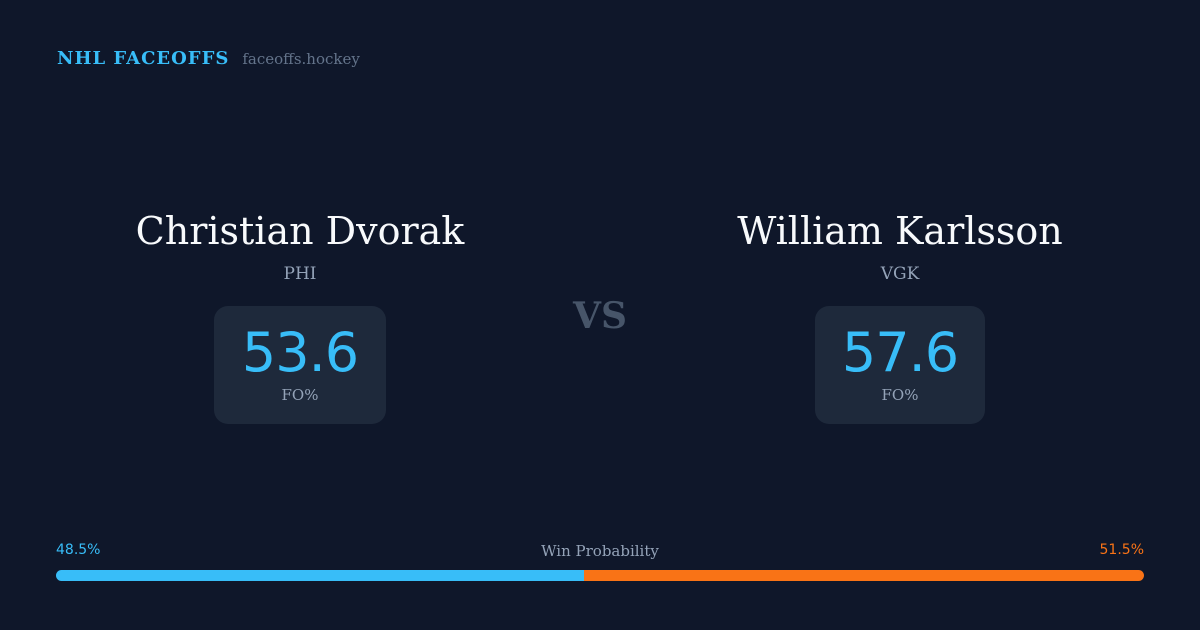 Image resolution: width=1200 pixels, height=630 pixels. Describe the element at coordinates (320, 575) in the screenshot. I see `win-probability-fill-left` at that location.